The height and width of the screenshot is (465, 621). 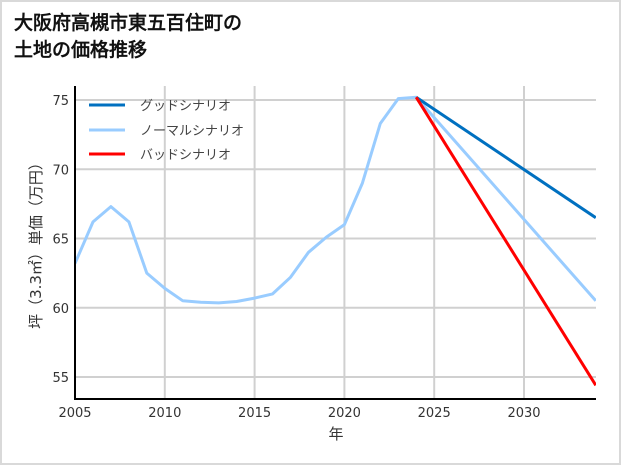 I want to click on chart-title-line-1: 大阪府高槻市東五百住町の, so click(x=128, y=23).